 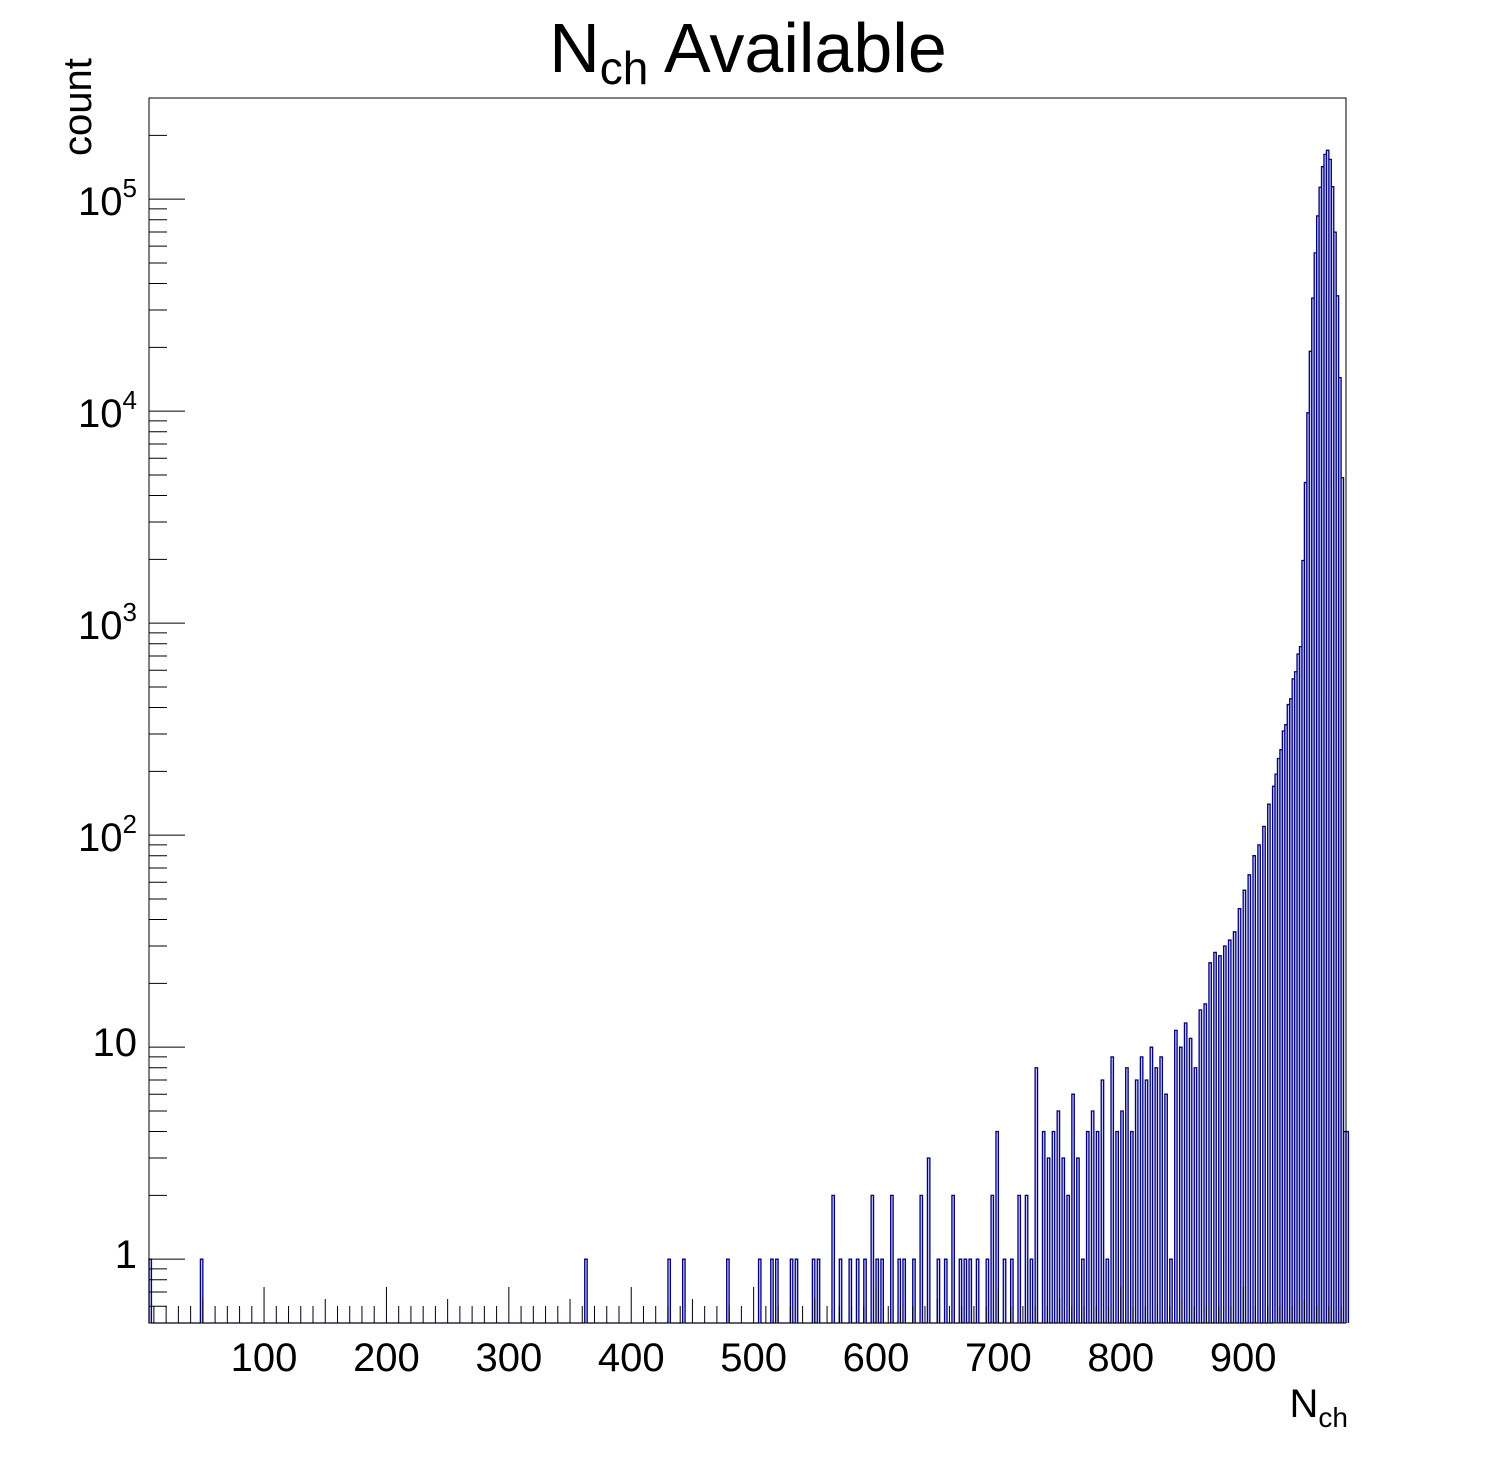 What do you see at coordinates (1121, 1358) in the screenshot?
I see `x-tick-label: 800` at bounding box center [1121, 1358].